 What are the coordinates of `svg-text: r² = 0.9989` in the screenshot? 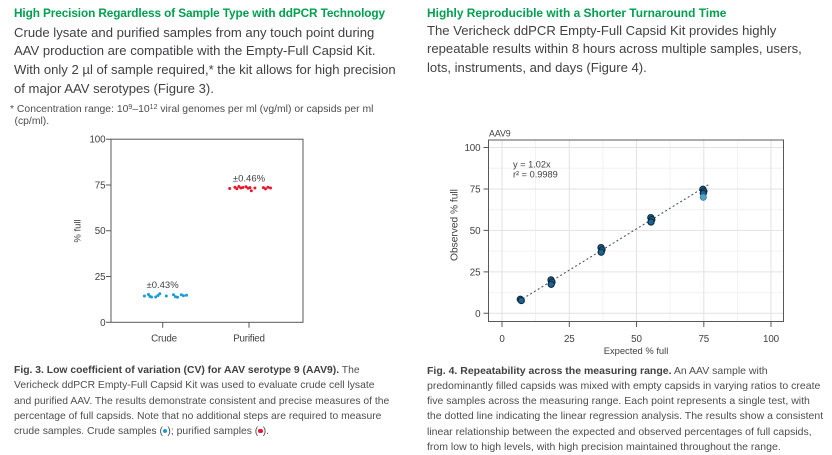 It's located at (535, 175).